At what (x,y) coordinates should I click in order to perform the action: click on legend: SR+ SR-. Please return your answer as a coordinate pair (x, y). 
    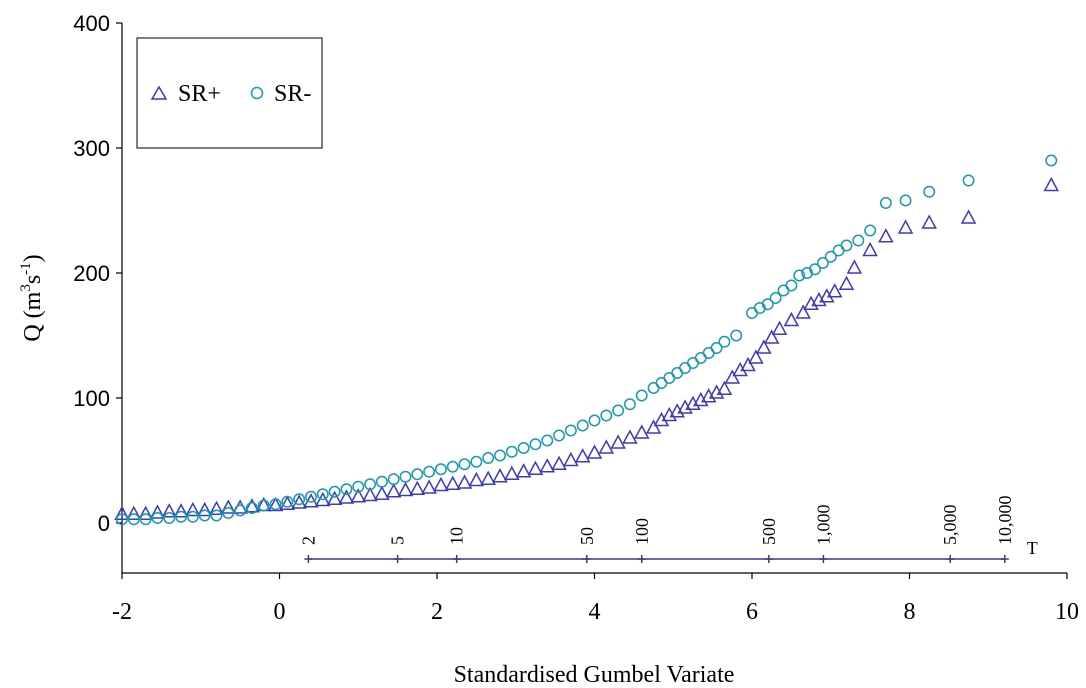
    Looking at the image, I should click on (229, 93).